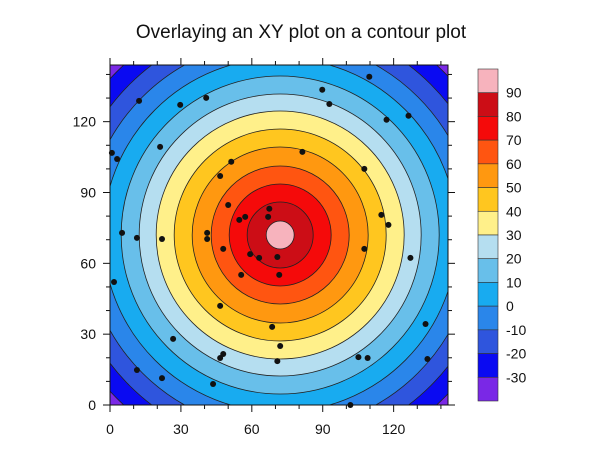 The width and height of the screenshot is (602, 465). I want to click on colorbar-label: 20, so click(514, 259).